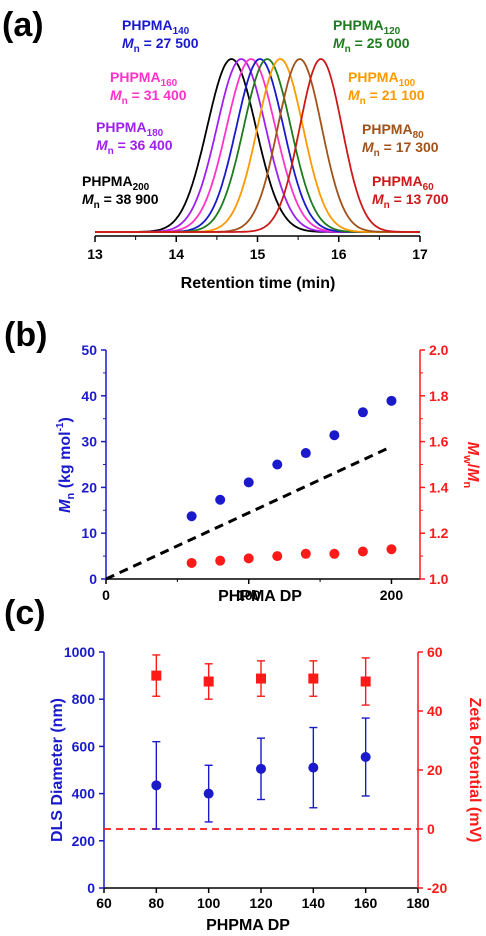 The image size is (486, 936). Describe the element at coordinates (261, 903) in the screenshot. I see `panel-c-x-tick-label: 120` at that location.